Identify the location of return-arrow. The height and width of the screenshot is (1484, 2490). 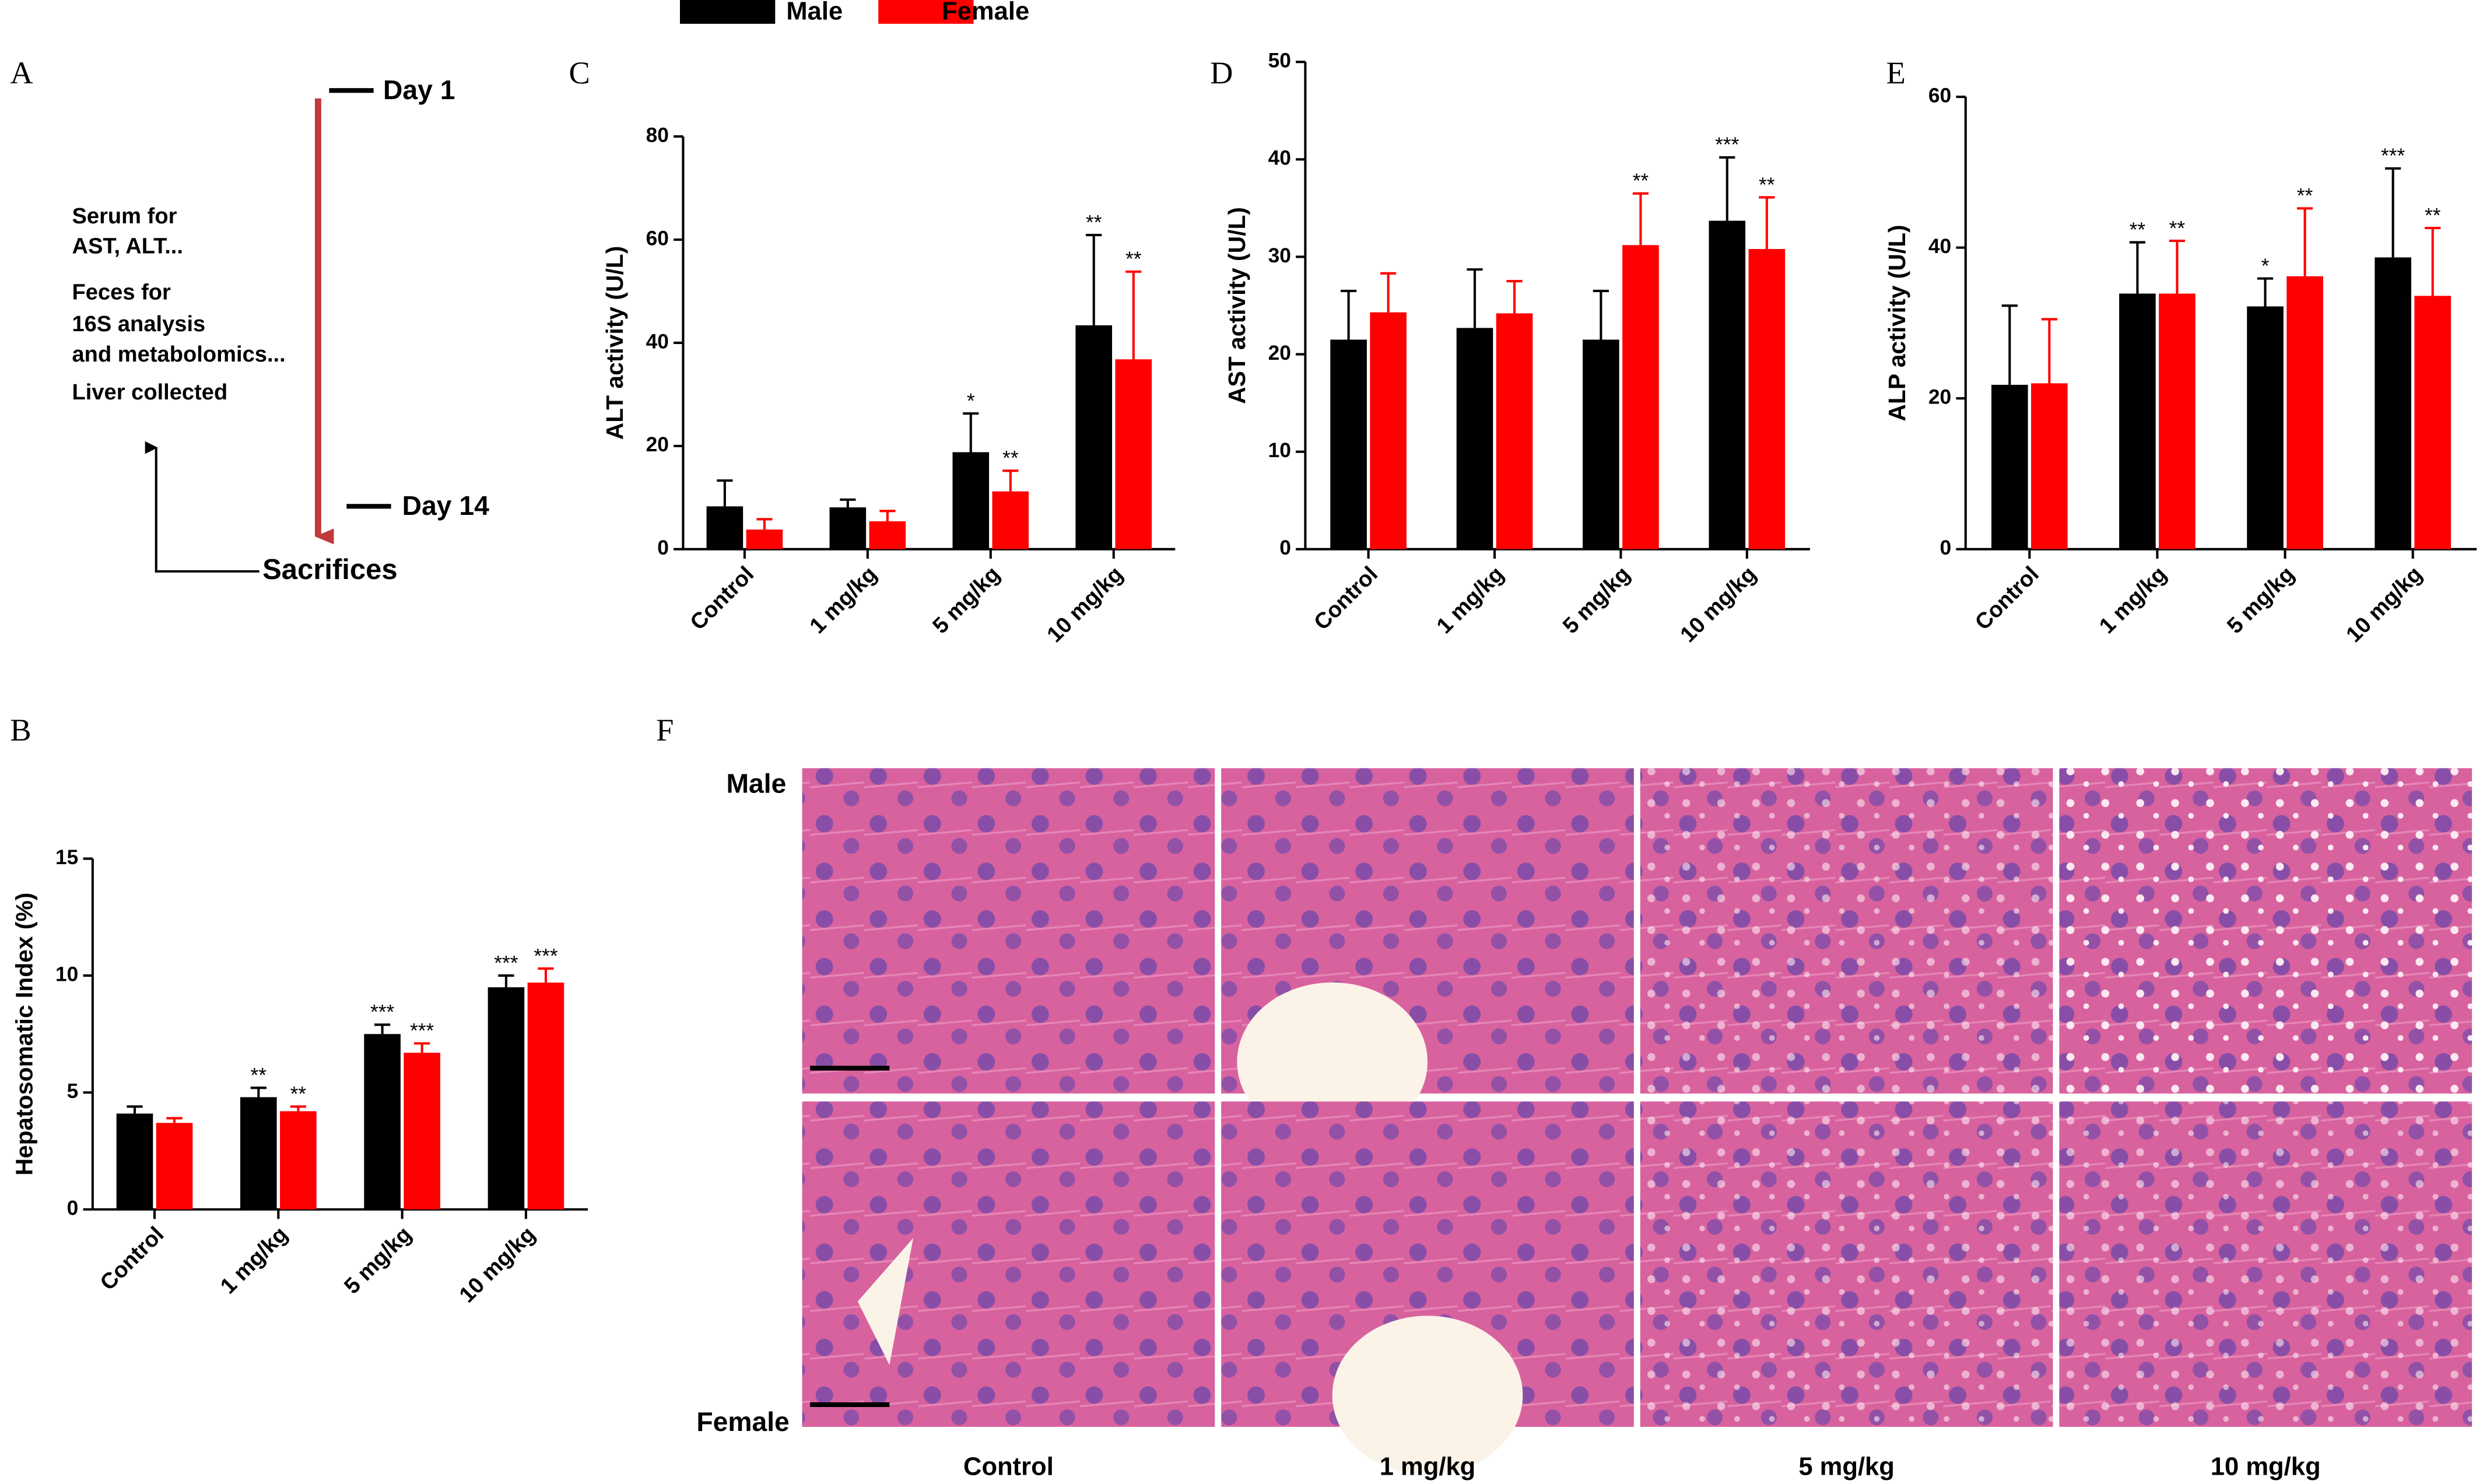
(202, 507).